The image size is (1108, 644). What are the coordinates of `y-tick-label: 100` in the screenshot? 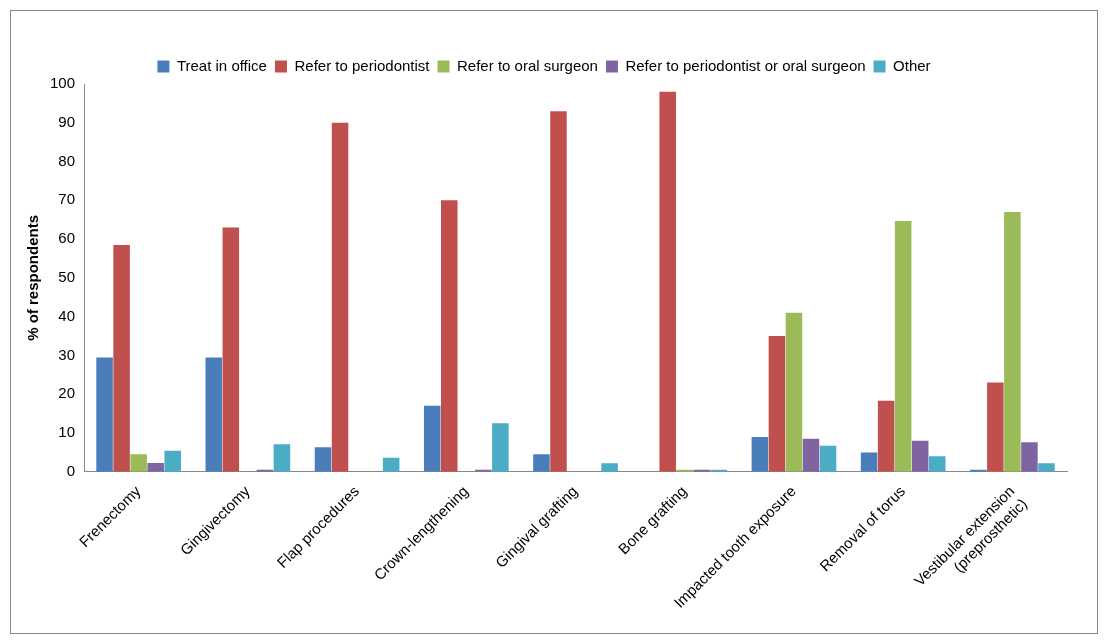 It's located at (63, 83).